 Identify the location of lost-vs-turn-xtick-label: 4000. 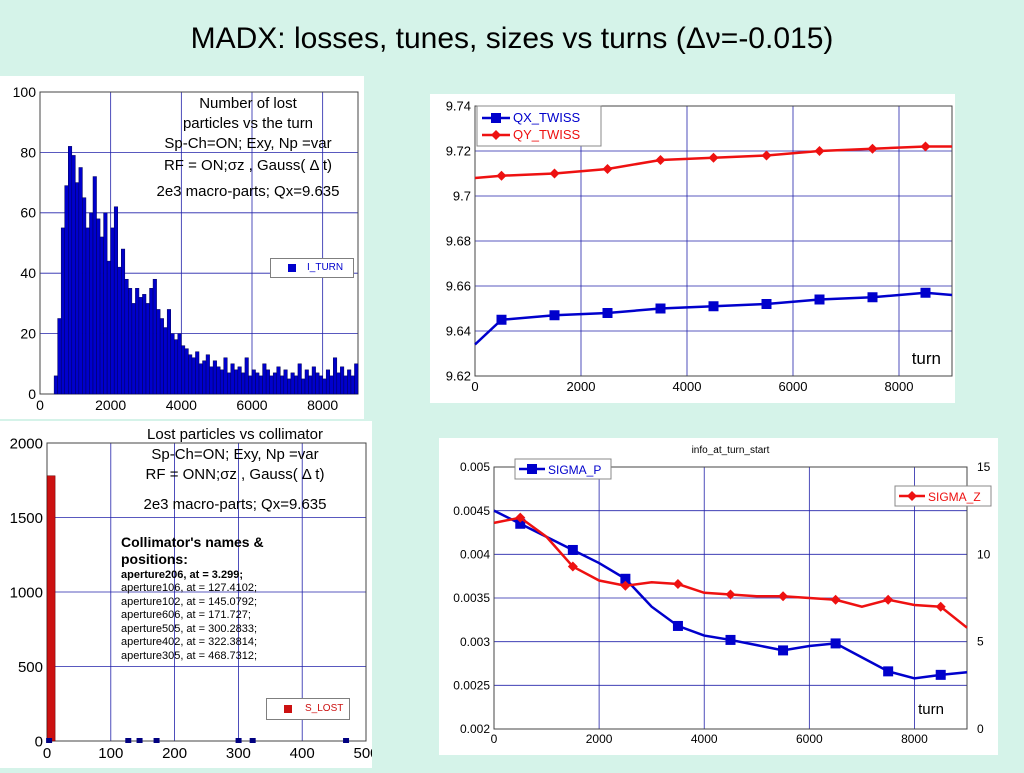
(181, 405).